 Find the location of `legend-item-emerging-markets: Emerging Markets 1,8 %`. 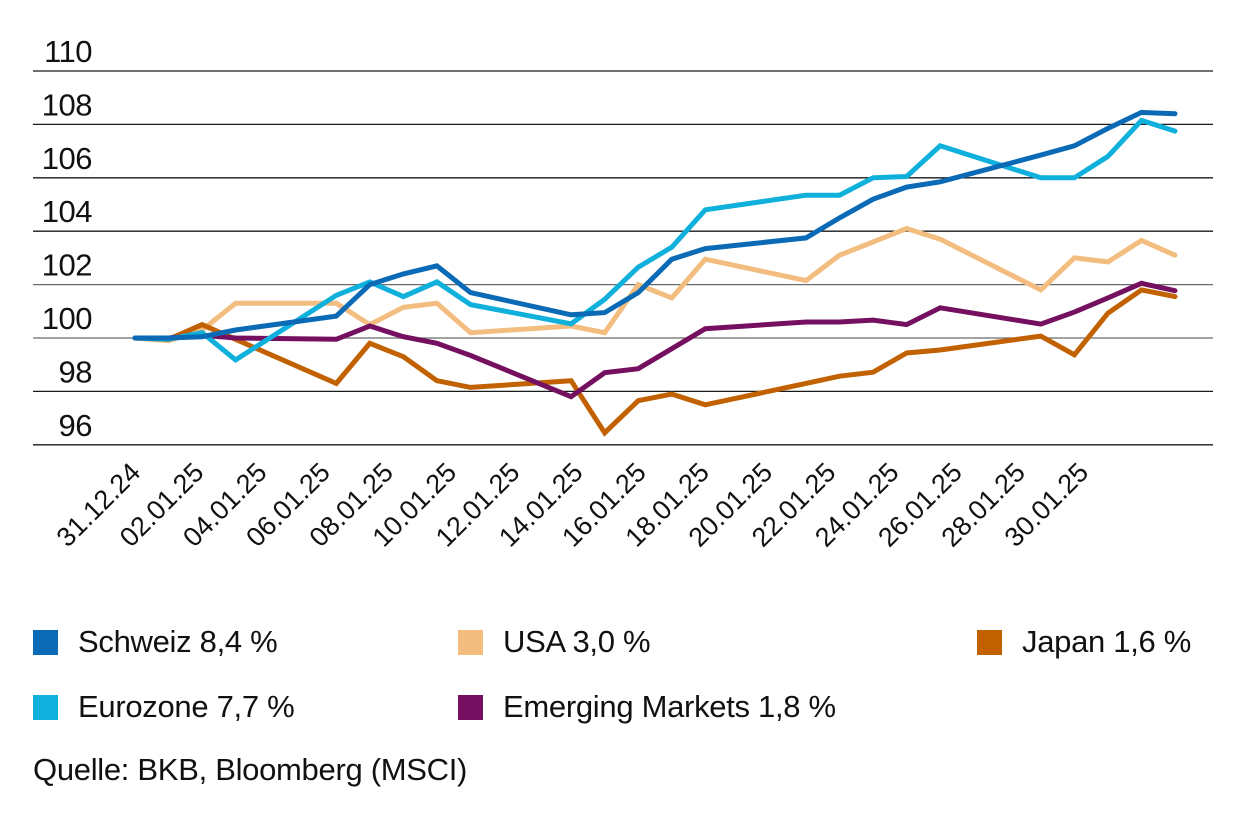

legend-item-emerging-markets: Emerging Markets 1,8 % is located at coordinates (647, 707).